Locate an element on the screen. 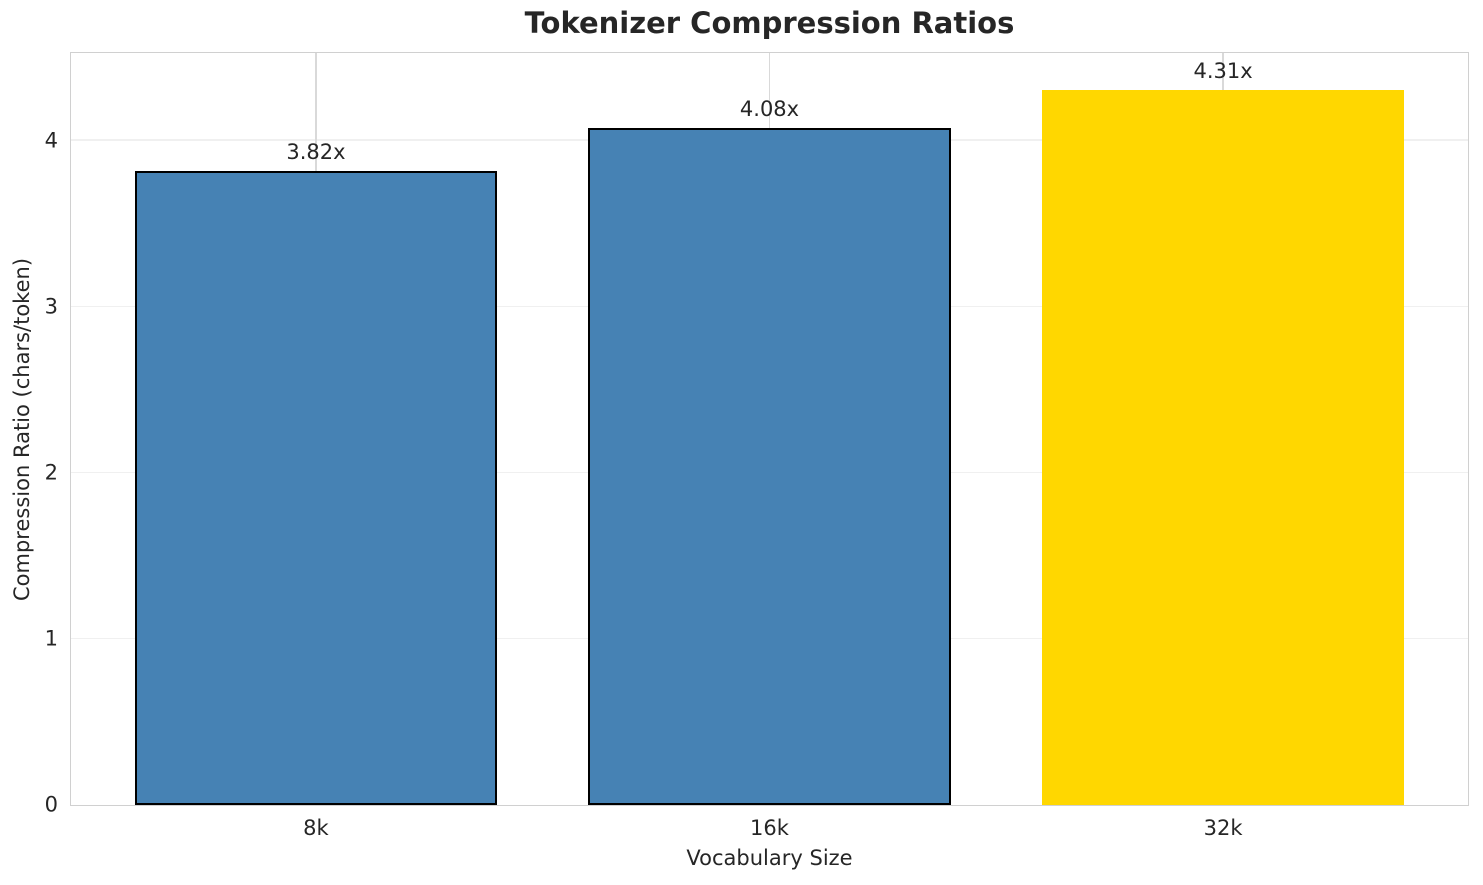 The width and height of the screenshot is (1483, 885). bar-value-label: 3.82x is located at coordinates (316, 151).